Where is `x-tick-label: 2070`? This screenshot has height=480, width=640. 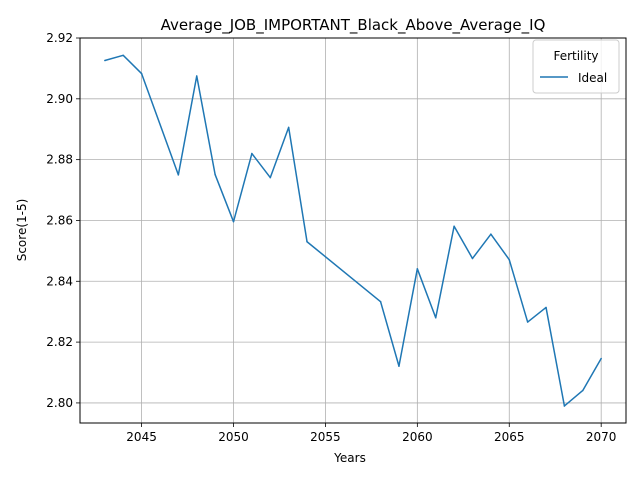 x-tick-label: 2070 is located at coordinates (601, 437).